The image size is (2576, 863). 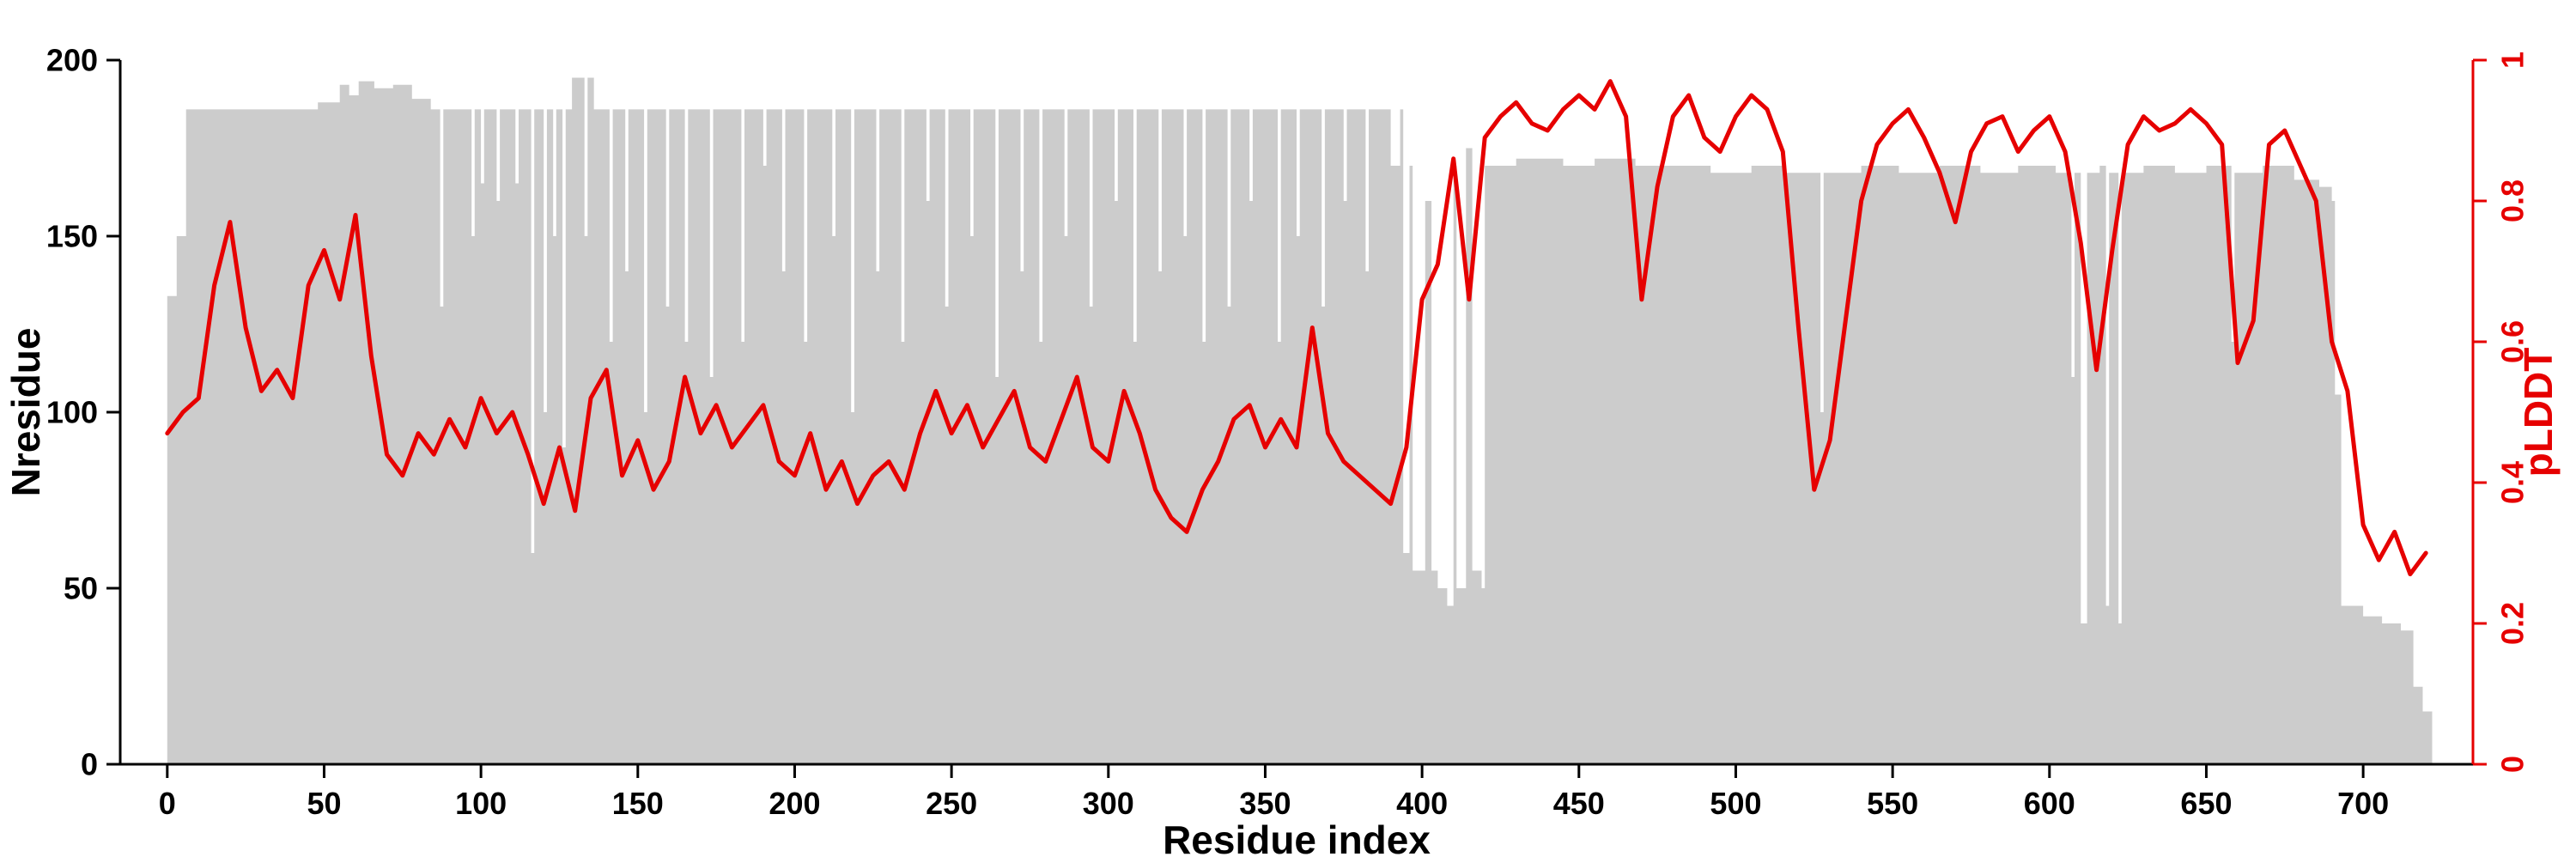 I want to click on x-axis-tick-label: 200, so click(x=794, y=804).